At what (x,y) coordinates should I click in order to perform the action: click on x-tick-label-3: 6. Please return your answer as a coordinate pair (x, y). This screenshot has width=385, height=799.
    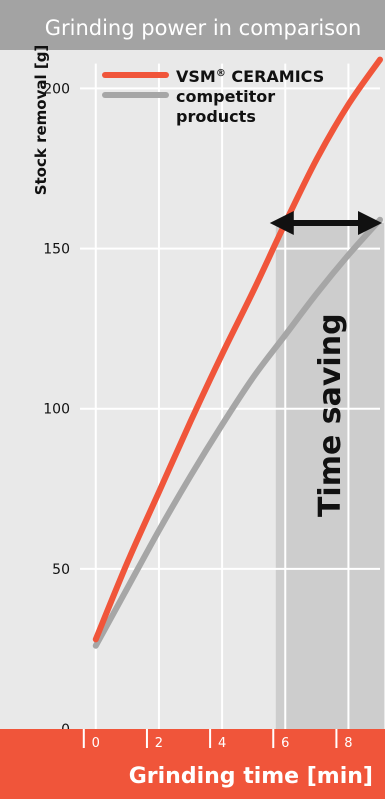
    Looking at the image, I should click on (285, 743).